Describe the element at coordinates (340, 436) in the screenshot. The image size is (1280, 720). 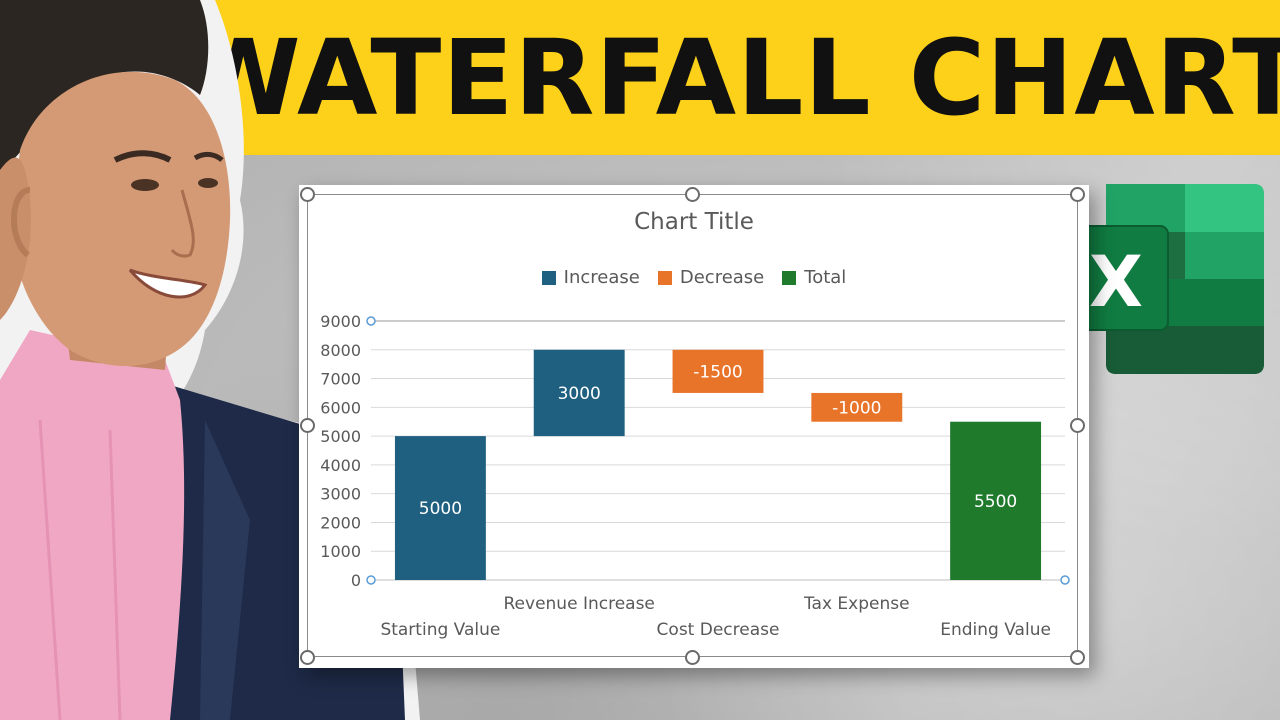
I see `y-tick-label-5000: 5000` at that location.